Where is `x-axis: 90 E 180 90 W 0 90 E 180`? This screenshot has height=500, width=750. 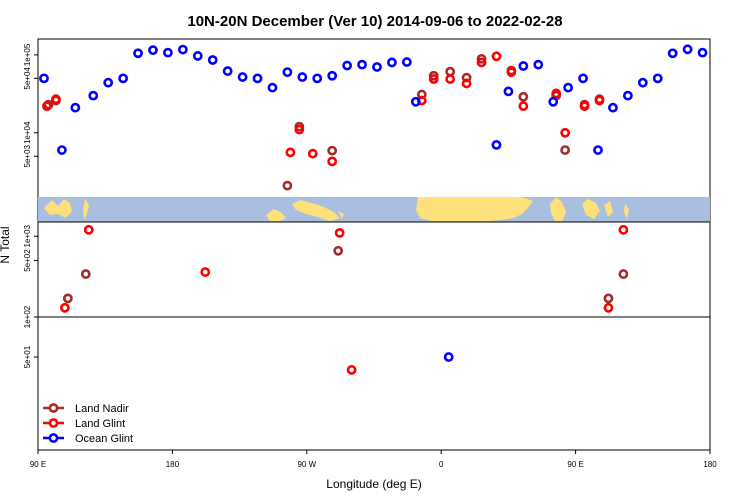 x-axis: 90 E 180 90 W 0 90 E 180 is located at coordinates (373, 459).